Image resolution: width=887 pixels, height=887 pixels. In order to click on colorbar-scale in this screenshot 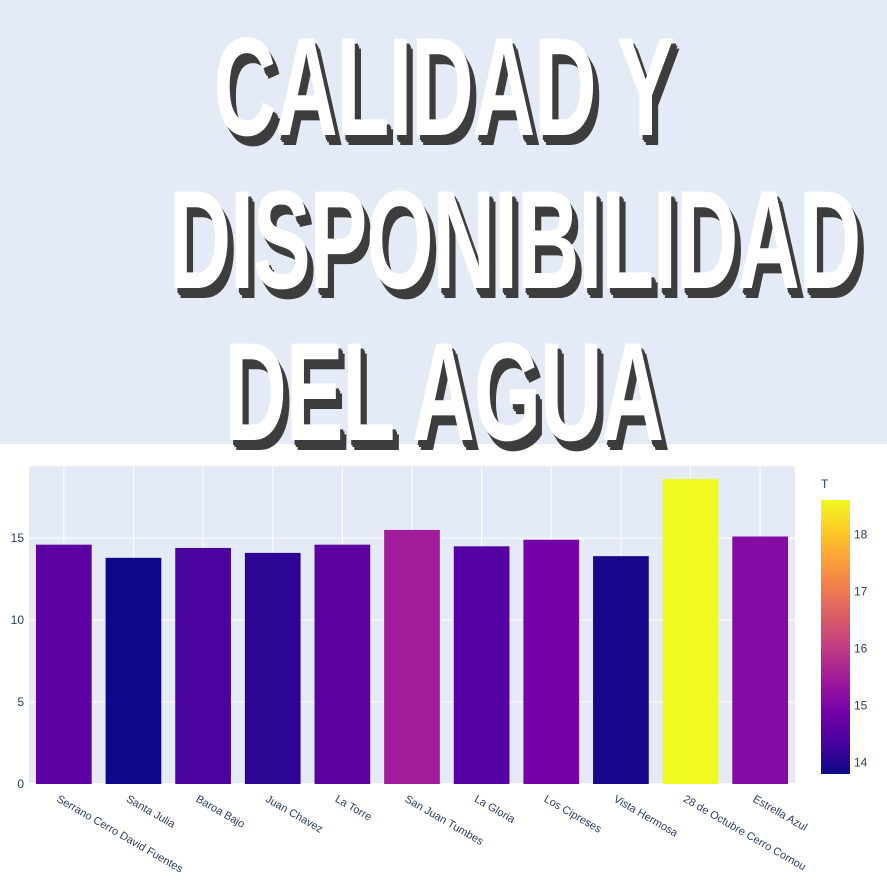, I will do `click(835, 637)`.